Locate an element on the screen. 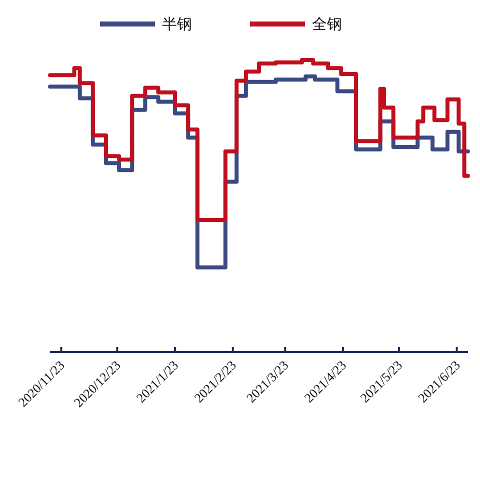 The width and height of the screenshot is (480, 480). legend-label: 半钢 is located at coordinates (177, 24).